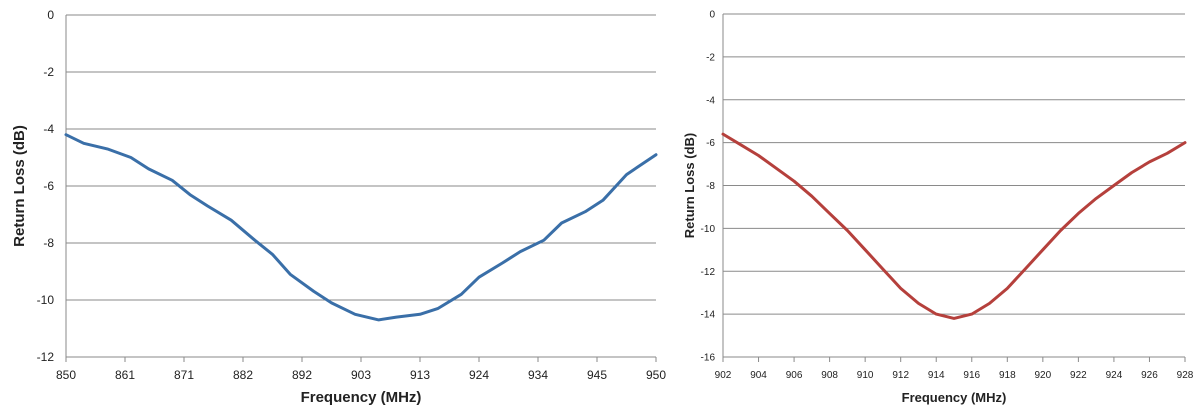 The height and width of the screenshot is (415, 1200). What do you see at coordinates (865, 375) in the screenshot?
I see `right-x-tick-label: 910` at bounding box center [865, 375].